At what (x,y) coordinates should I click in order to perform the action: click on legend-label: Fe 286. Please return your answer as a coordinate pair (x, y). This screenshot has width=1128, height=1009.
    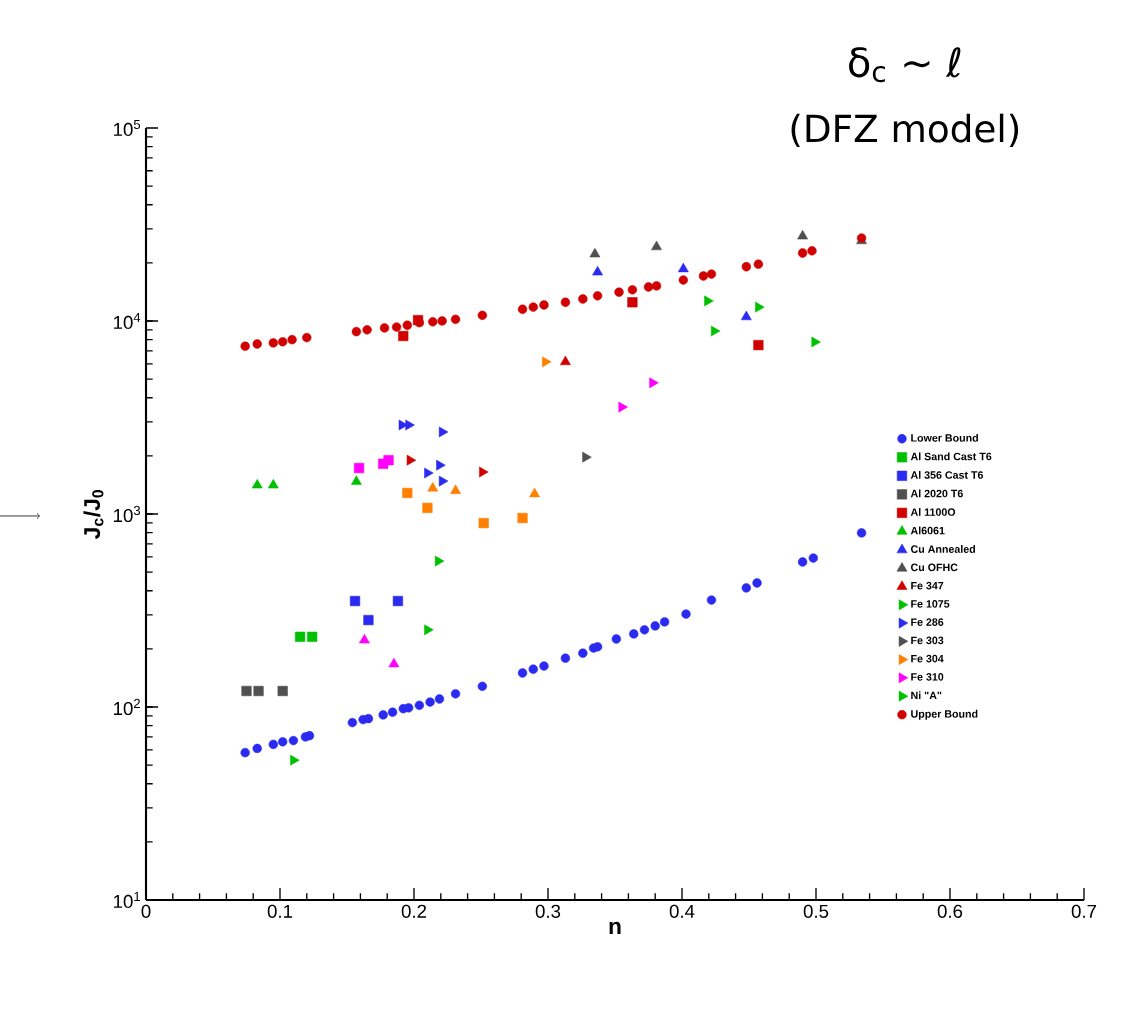
    Looking at the image, I should click on (927, 622).